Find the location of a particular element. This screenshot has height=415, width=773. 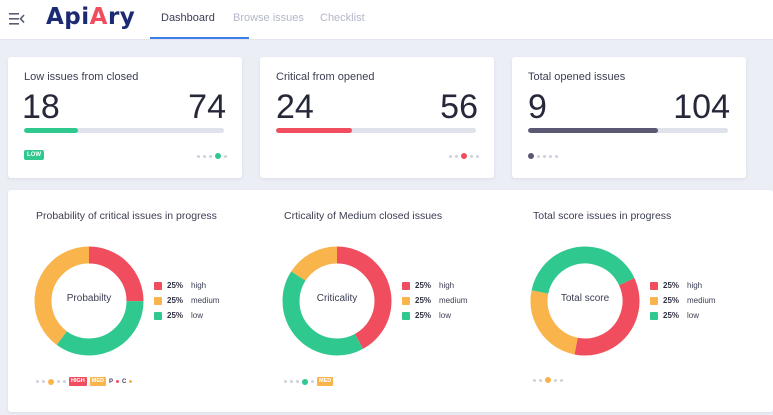

stat-value-left: 9 is located at coordinates (537, 107).